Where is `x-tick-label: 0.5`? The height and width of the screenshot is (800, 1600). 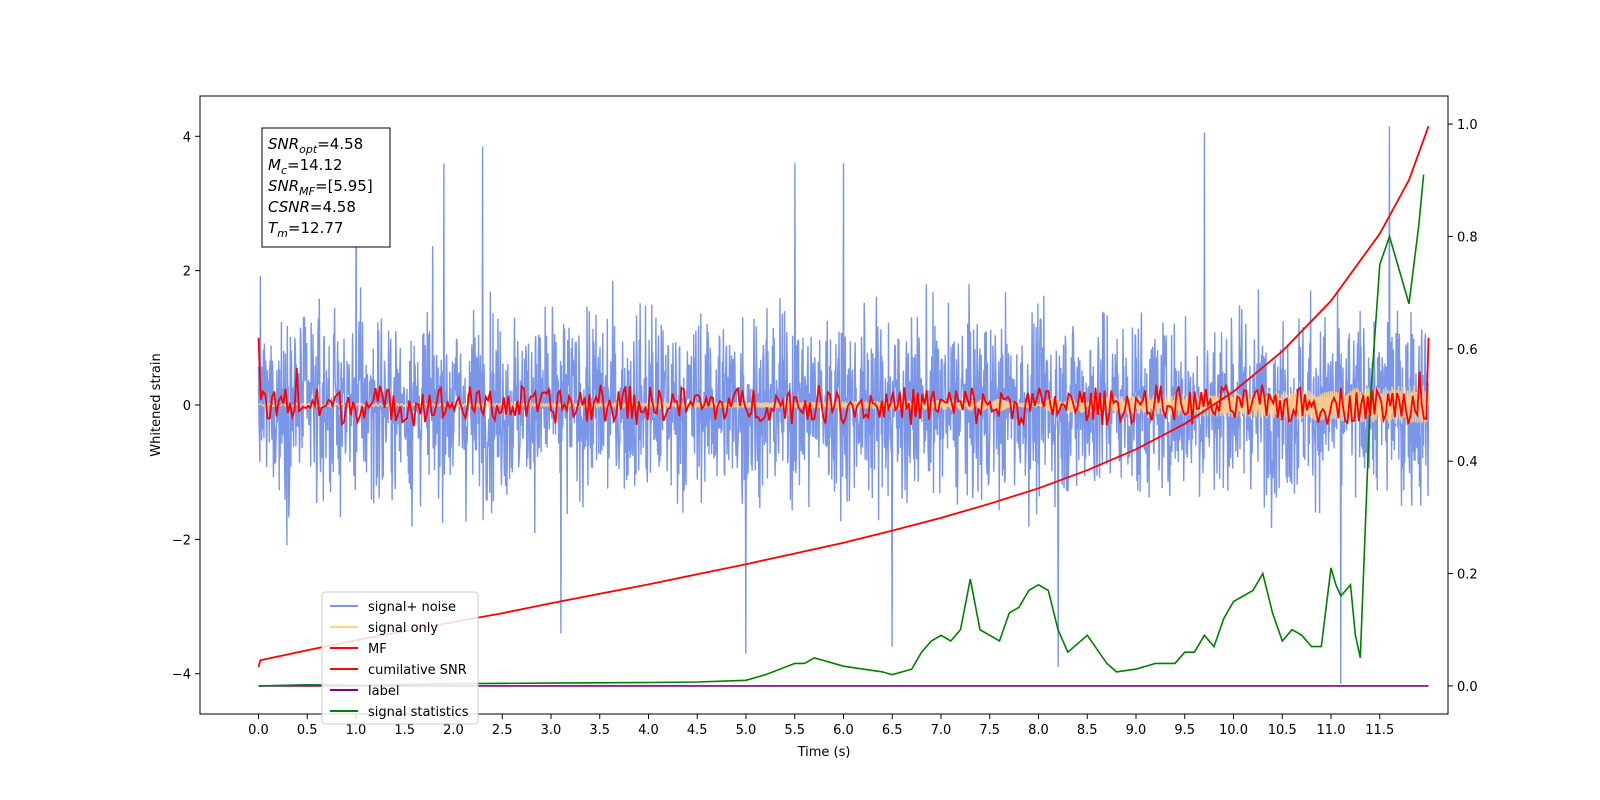 x-tick-label: 0.5 is located at coordinates (307, 730).